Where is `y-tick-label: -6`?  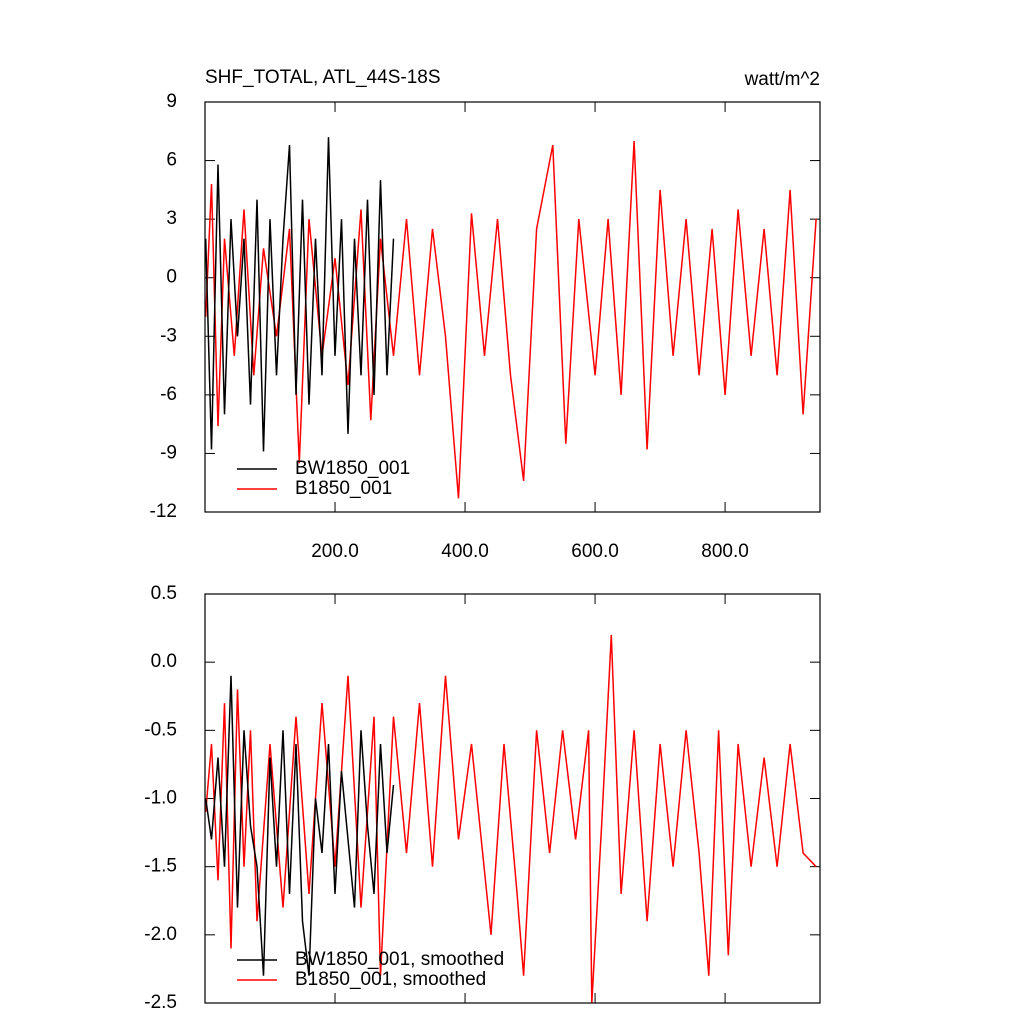
y-tick-label: -6 is located at coordinates (168, 394).